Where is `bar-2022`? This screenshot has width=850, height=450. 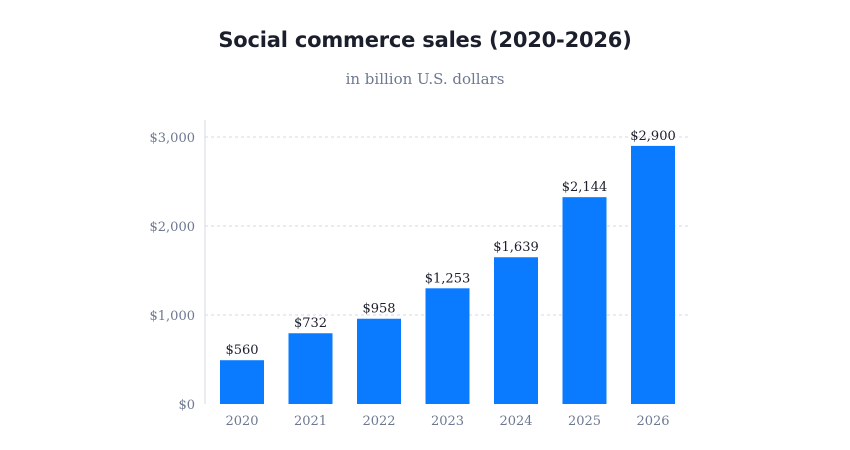 bar-2022 is located at coordinates (379, 361).